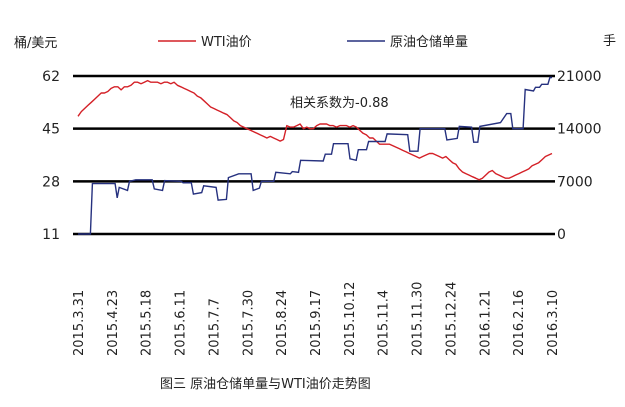  I want to click on x-axis-tick-label: 2015.4.23, so click(113, 323).